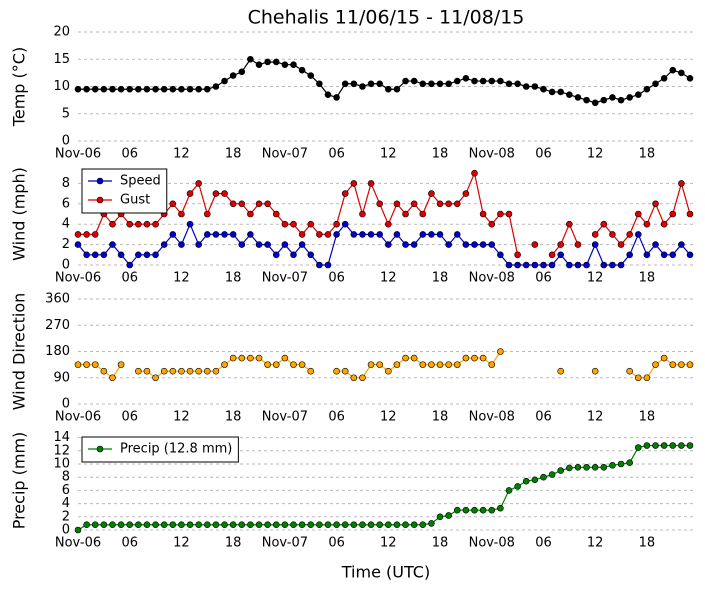 This screenshot has width=705, height=593. What do you see at coordinates (543, 154) in the screenshot?
I see `x-tick-label: 06` at bounding box center [543, 154].